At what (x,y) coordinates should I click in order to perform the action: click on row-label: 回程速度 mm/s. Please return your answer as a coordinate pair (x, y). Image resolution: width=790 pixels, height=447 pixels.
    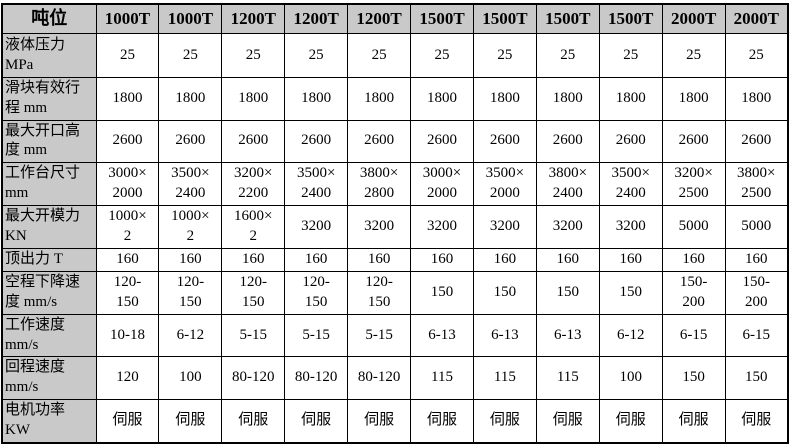
    Looking at the image, I should click on (49, 378).